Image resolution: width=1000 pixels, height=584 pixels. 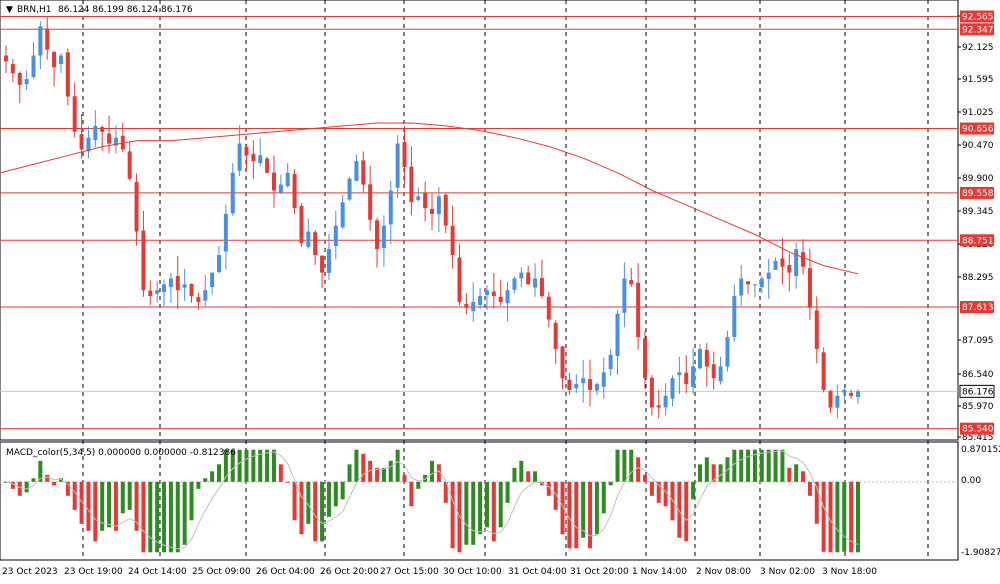 I want to click on time-axis-label: 3 Nov 02:00, so click(x=787, y=572).